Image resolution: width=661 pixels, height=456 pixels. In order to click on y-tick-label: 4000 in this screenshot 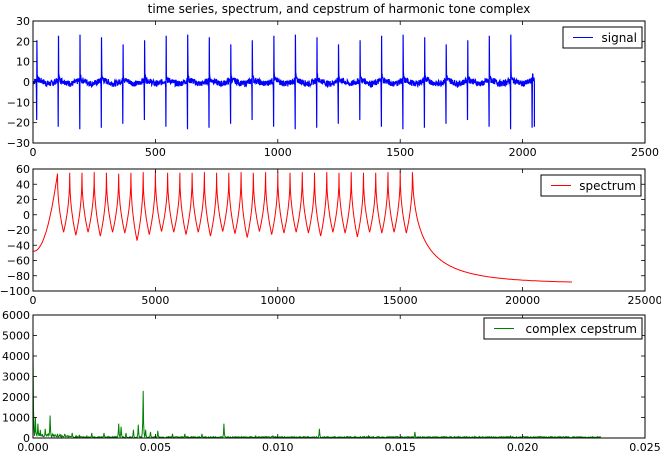, I will do `click(16, 356)`.